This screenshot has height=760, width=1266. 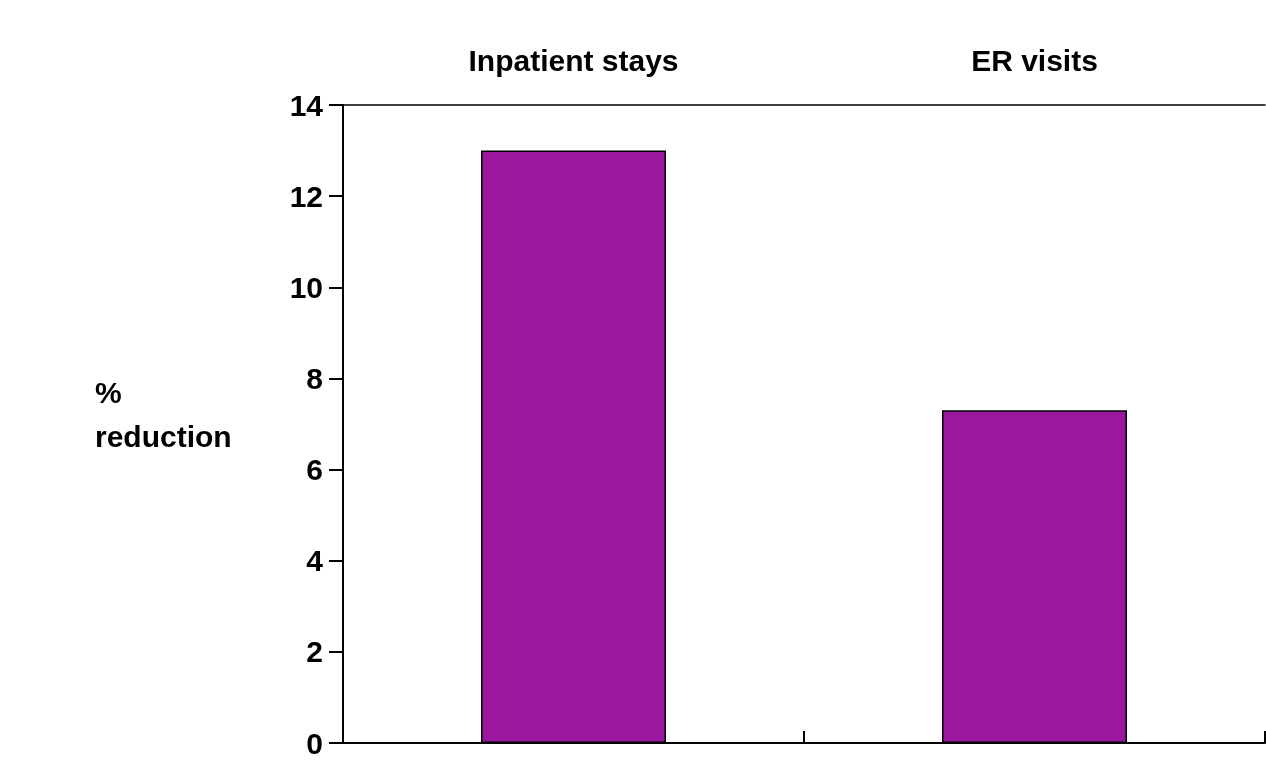 I want to click on y-tick-label: 0, so click(x=314, y=743).